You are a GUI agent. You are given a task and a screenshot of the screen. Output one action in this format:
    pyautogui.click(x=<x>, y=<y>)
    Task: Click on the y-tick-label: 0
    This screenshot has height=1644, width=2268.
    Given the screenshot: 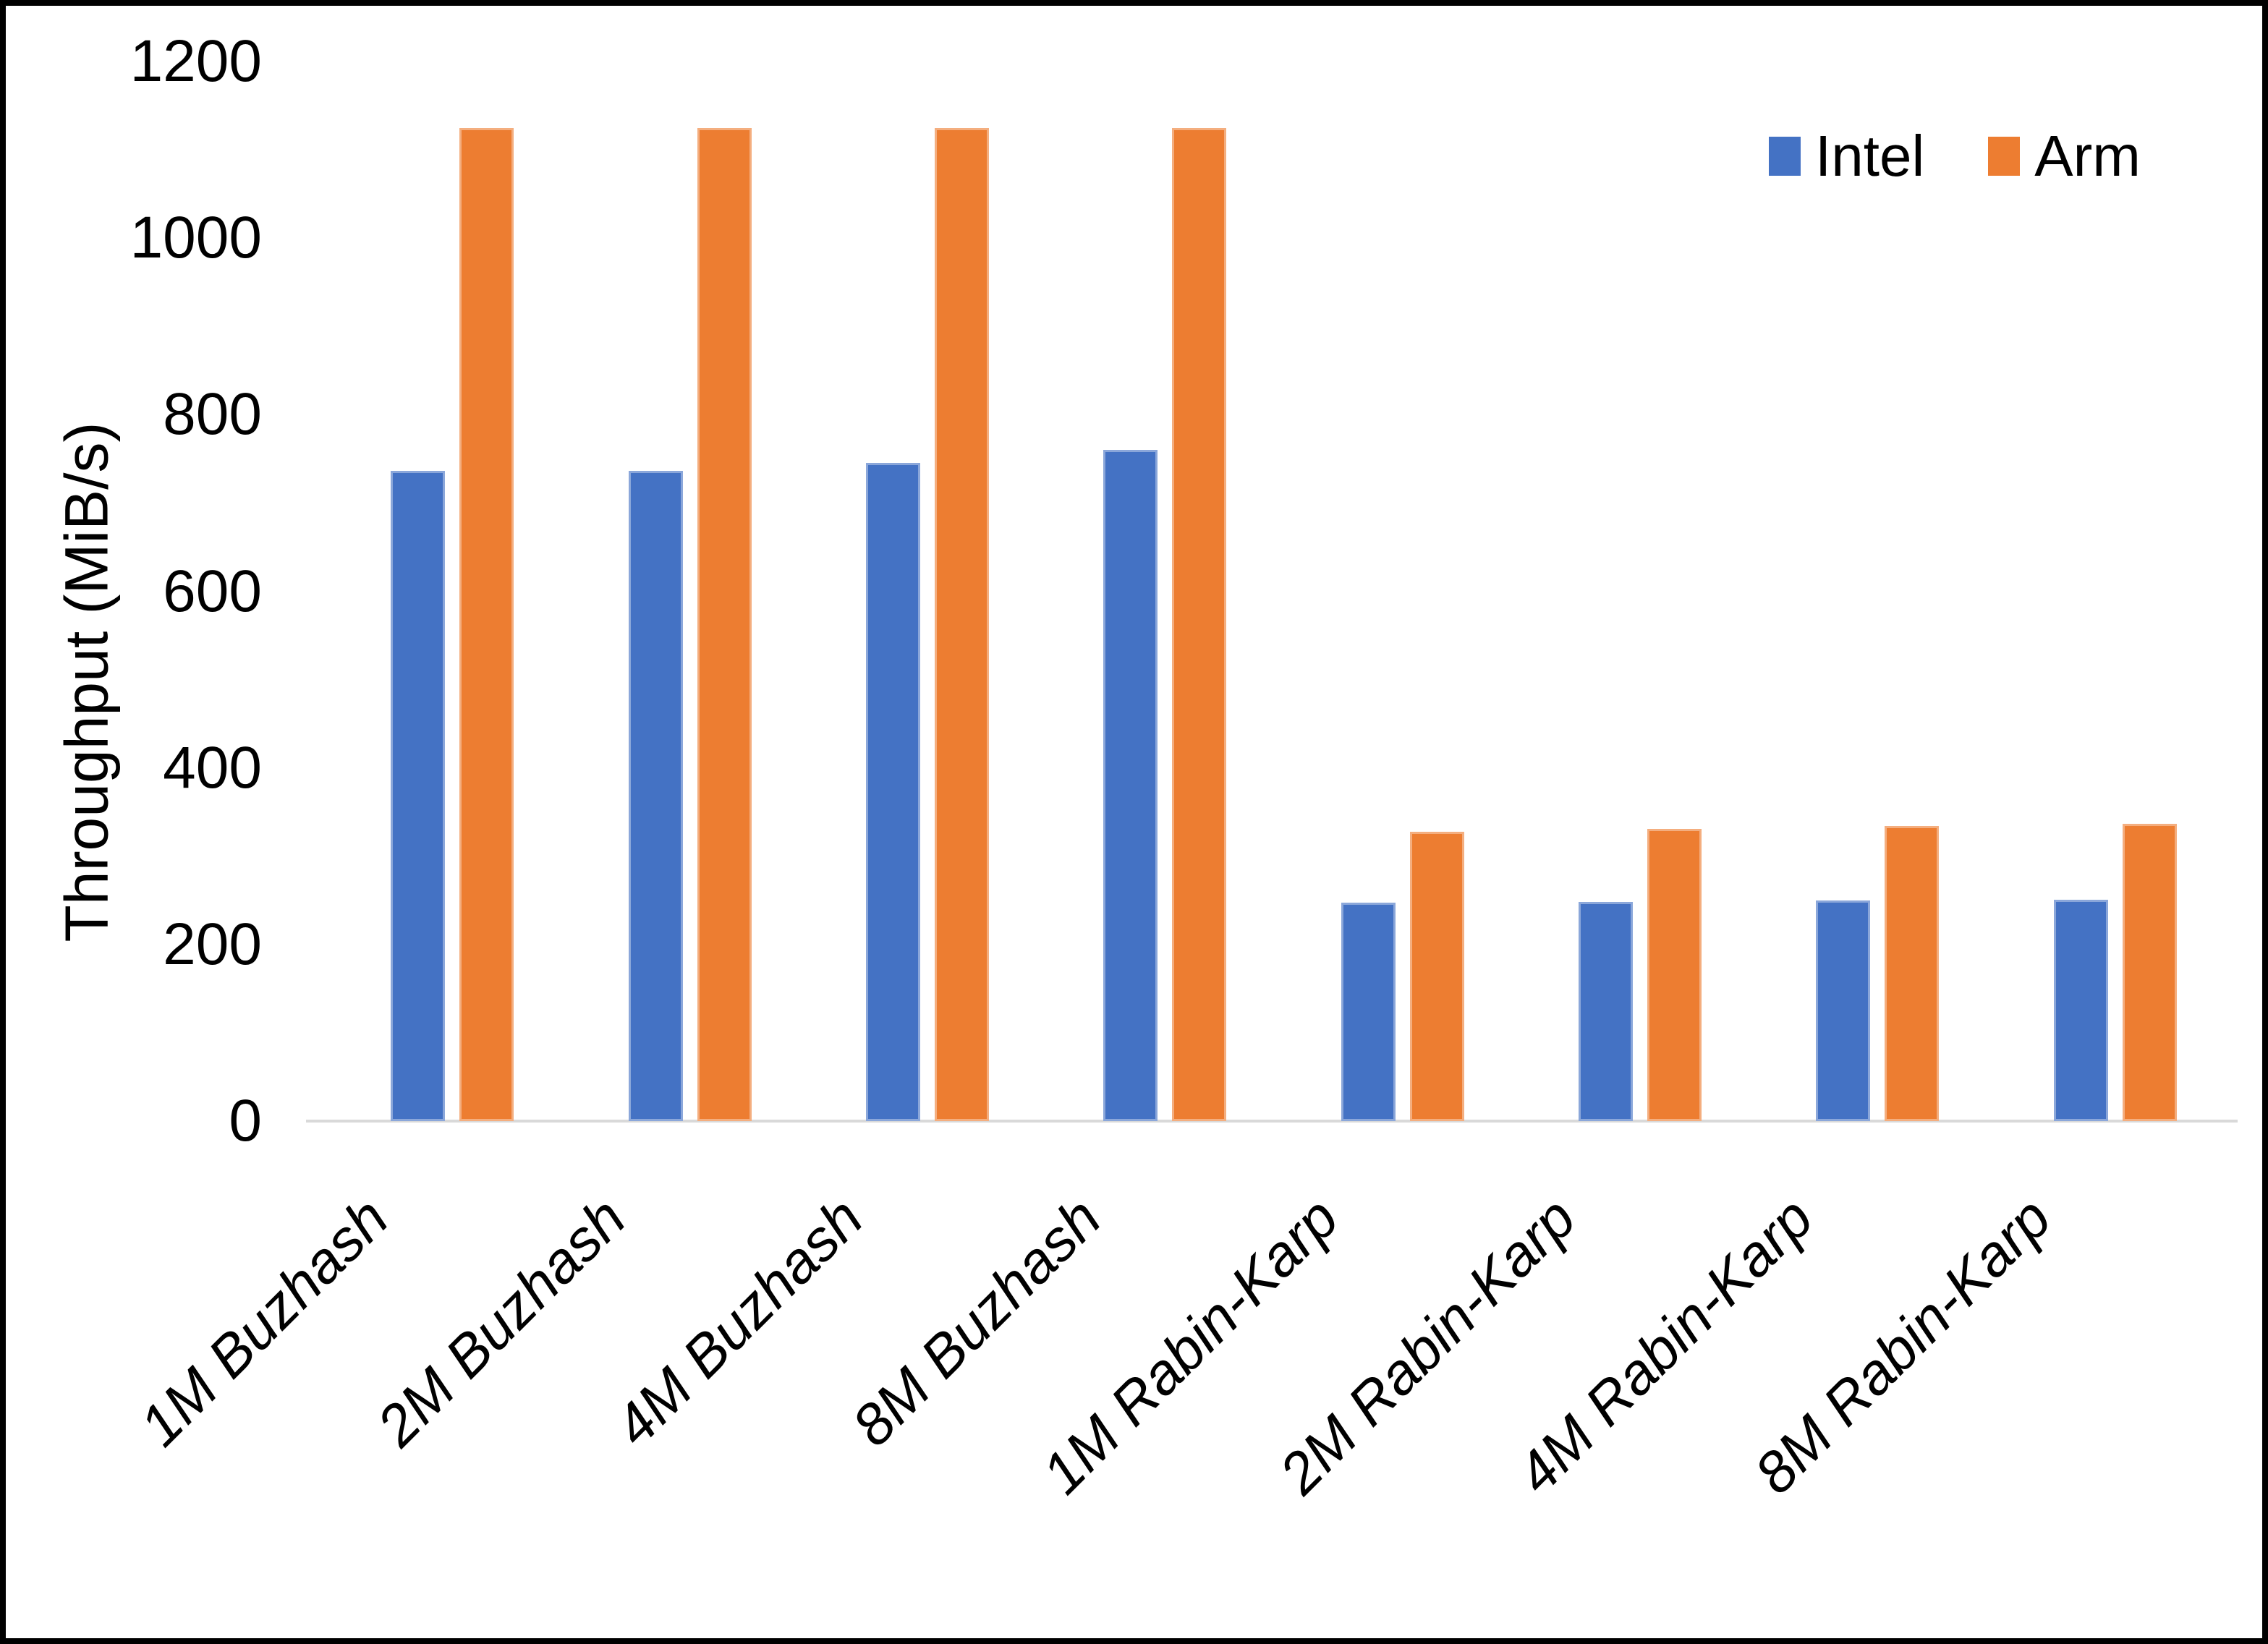 What is the action you would take?
    pyautogui.click(x=245, y=1121)
    